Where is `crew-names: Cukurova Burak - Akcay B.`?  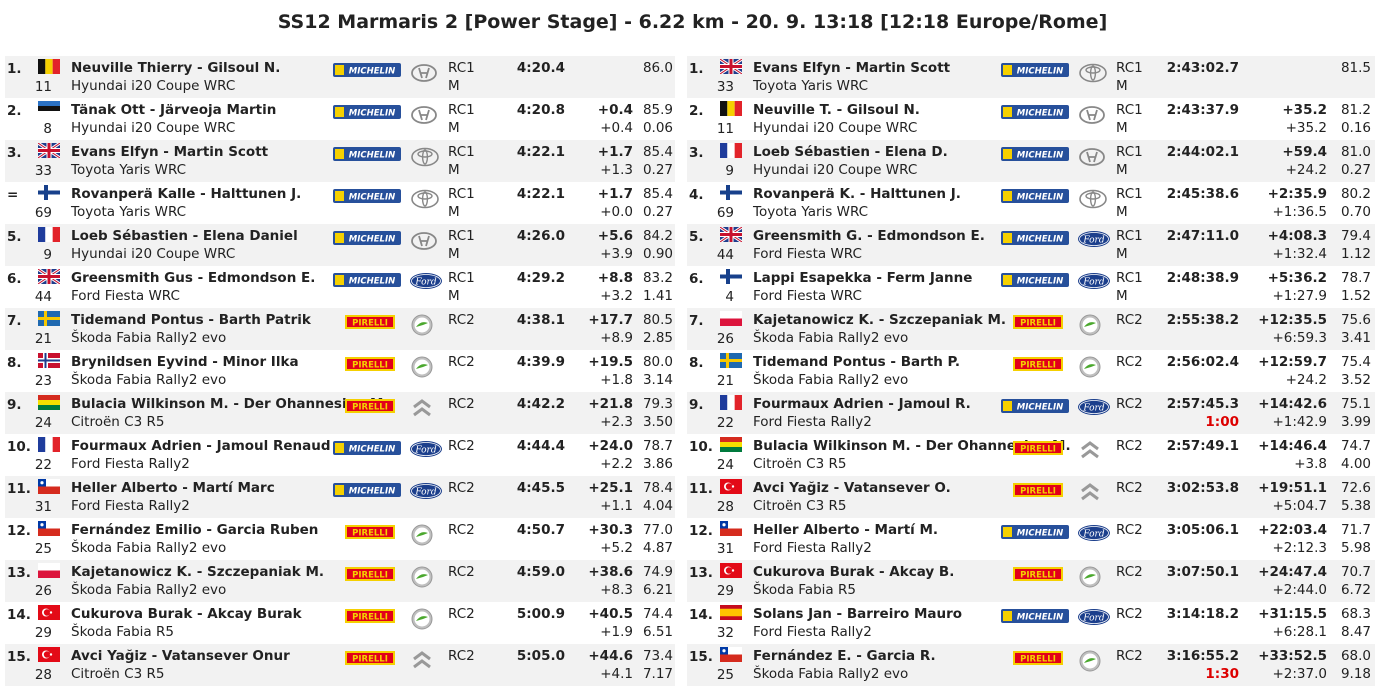 crew-names: Cukurova Burak - Akcay B. is located at coordinates (854, 572).